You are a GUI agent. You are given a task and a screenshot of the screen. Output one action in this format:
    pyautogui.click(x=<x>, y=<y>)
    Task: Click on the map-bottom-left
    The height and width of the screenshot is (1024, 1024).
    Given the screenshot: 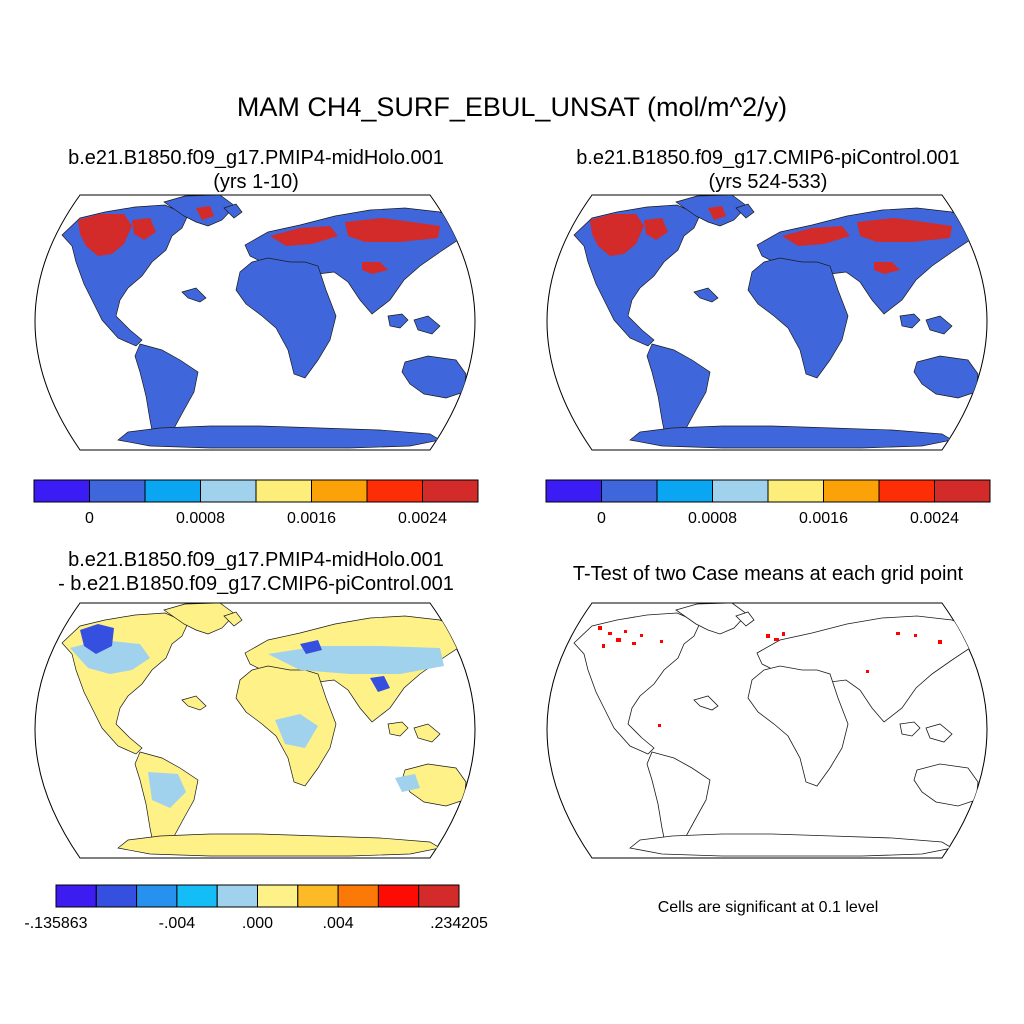 What is the action you would take?
    pyautogui.click(x=255, y=730)
    